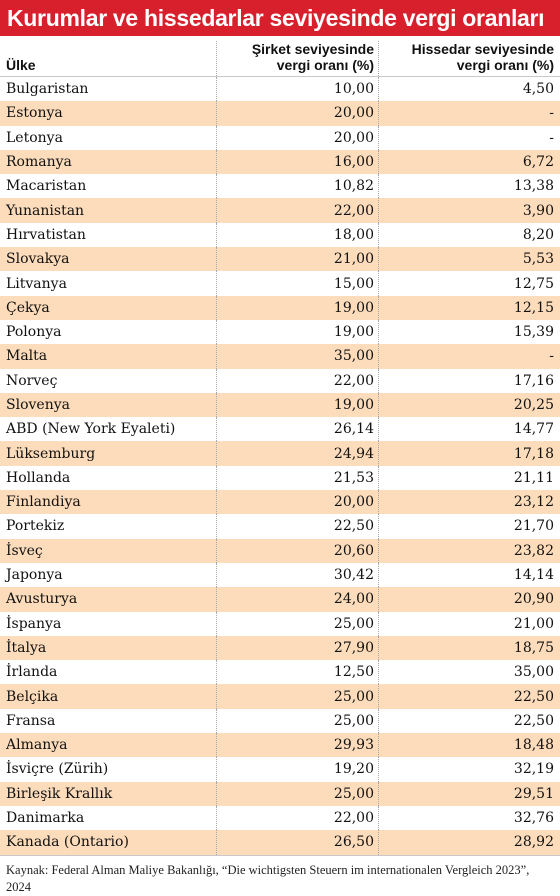  What do you see at coordinates (45, 818) in the screenshot?
I see `country-cell: Danimarka` at bounding box center [45, 818].